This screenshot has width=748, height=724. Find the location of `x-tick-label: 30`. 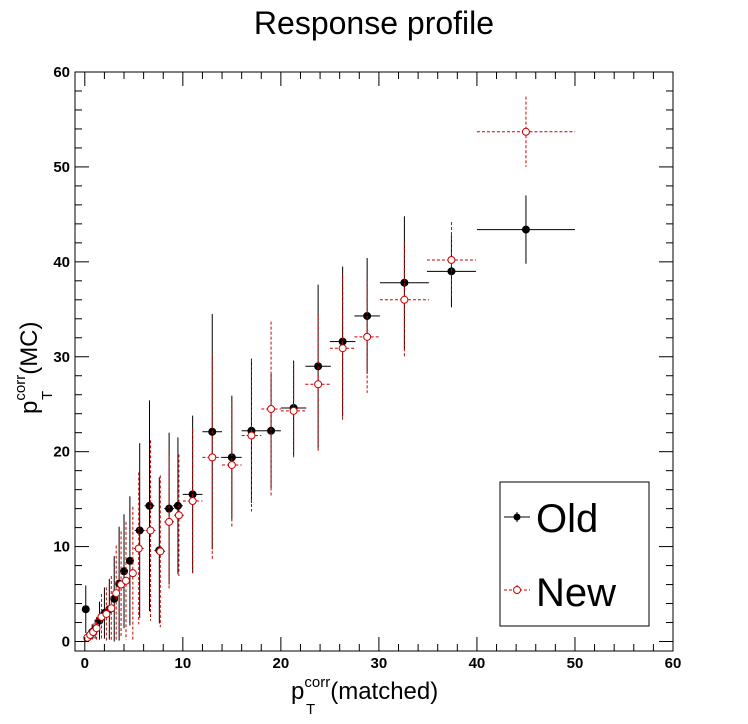

x-tick-label: 30 is located at coordinates (379, 663).